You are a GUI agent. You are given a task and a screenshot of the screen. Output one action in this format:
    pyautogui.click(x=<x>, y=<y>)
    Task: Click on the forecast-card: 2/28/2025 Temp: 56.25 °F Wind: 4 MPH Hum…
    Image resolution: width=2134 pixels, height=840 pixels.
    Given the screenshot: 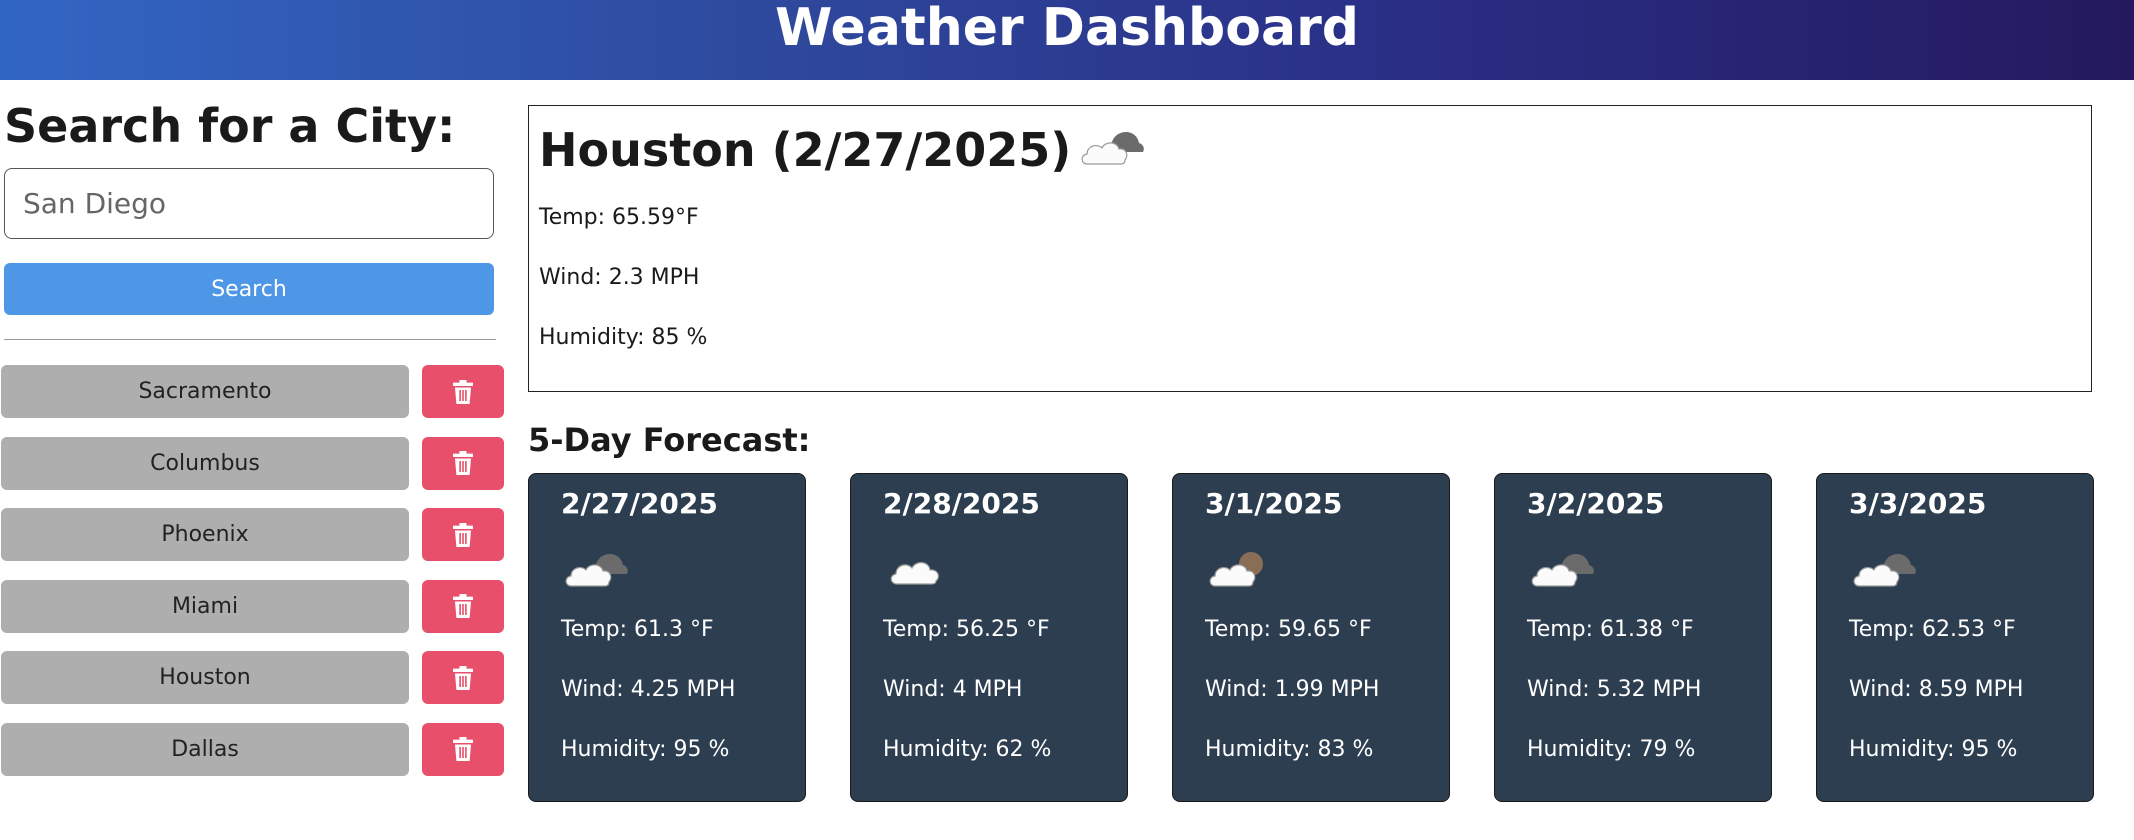 What is the action you would take?
    pyautogui.click(x=989, y=637)
    